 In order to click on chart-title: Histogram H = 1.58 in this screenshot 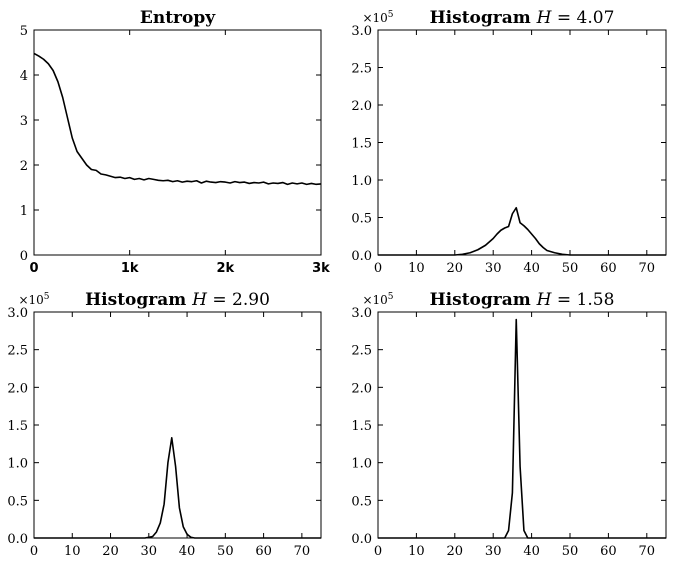, I will do `click(522, 300)`.